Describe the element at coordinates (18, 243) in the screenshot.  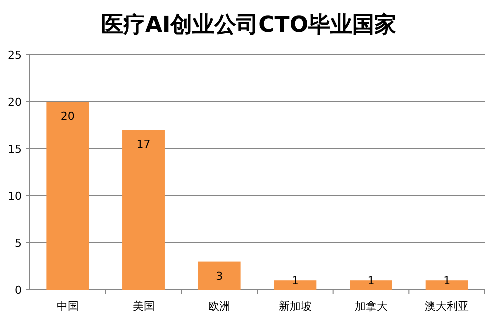
I see `y-tick-label: 5` at that location.